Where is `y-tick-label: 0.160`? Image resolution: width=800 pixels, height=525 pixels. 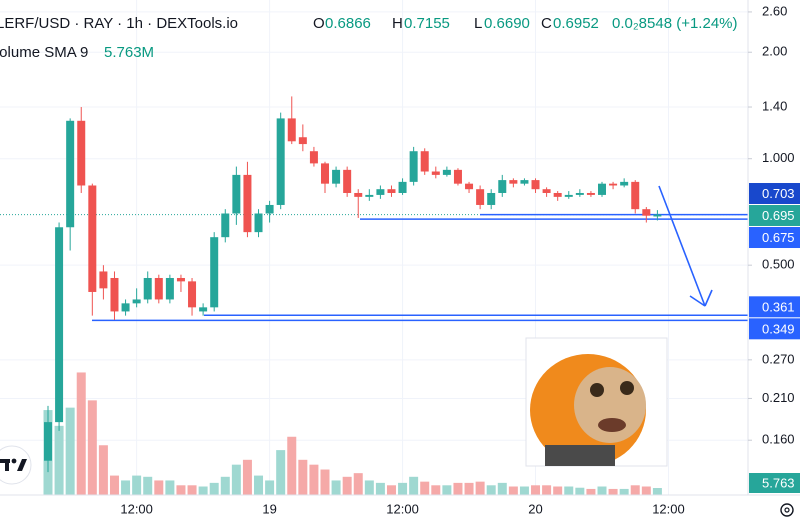 y-tick-label: 0.160 is located at coordinates (778, 439).